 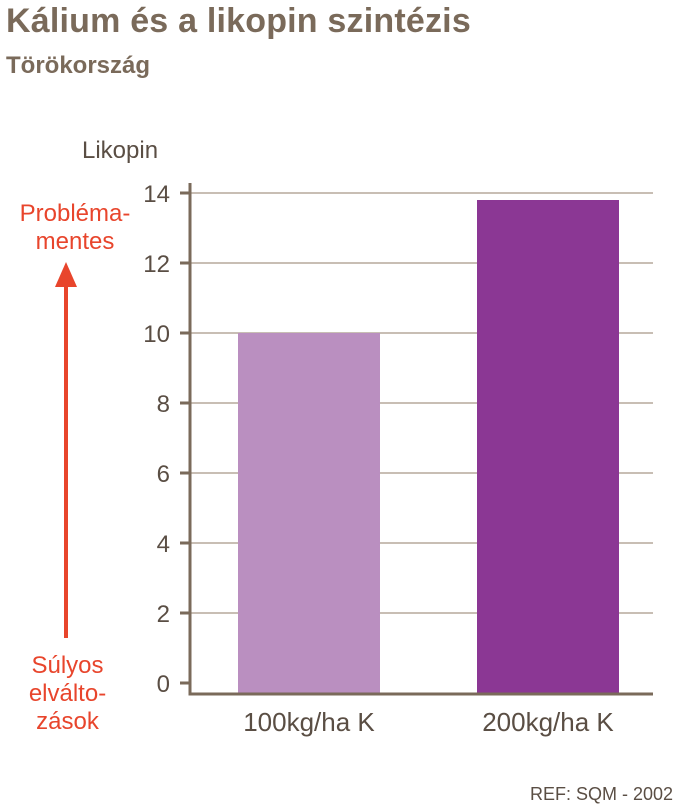 What do you see at coordinates (156, 264) in the screenshot?
I see `y-tick-label-12: 12` at bounding box center [156, 264].